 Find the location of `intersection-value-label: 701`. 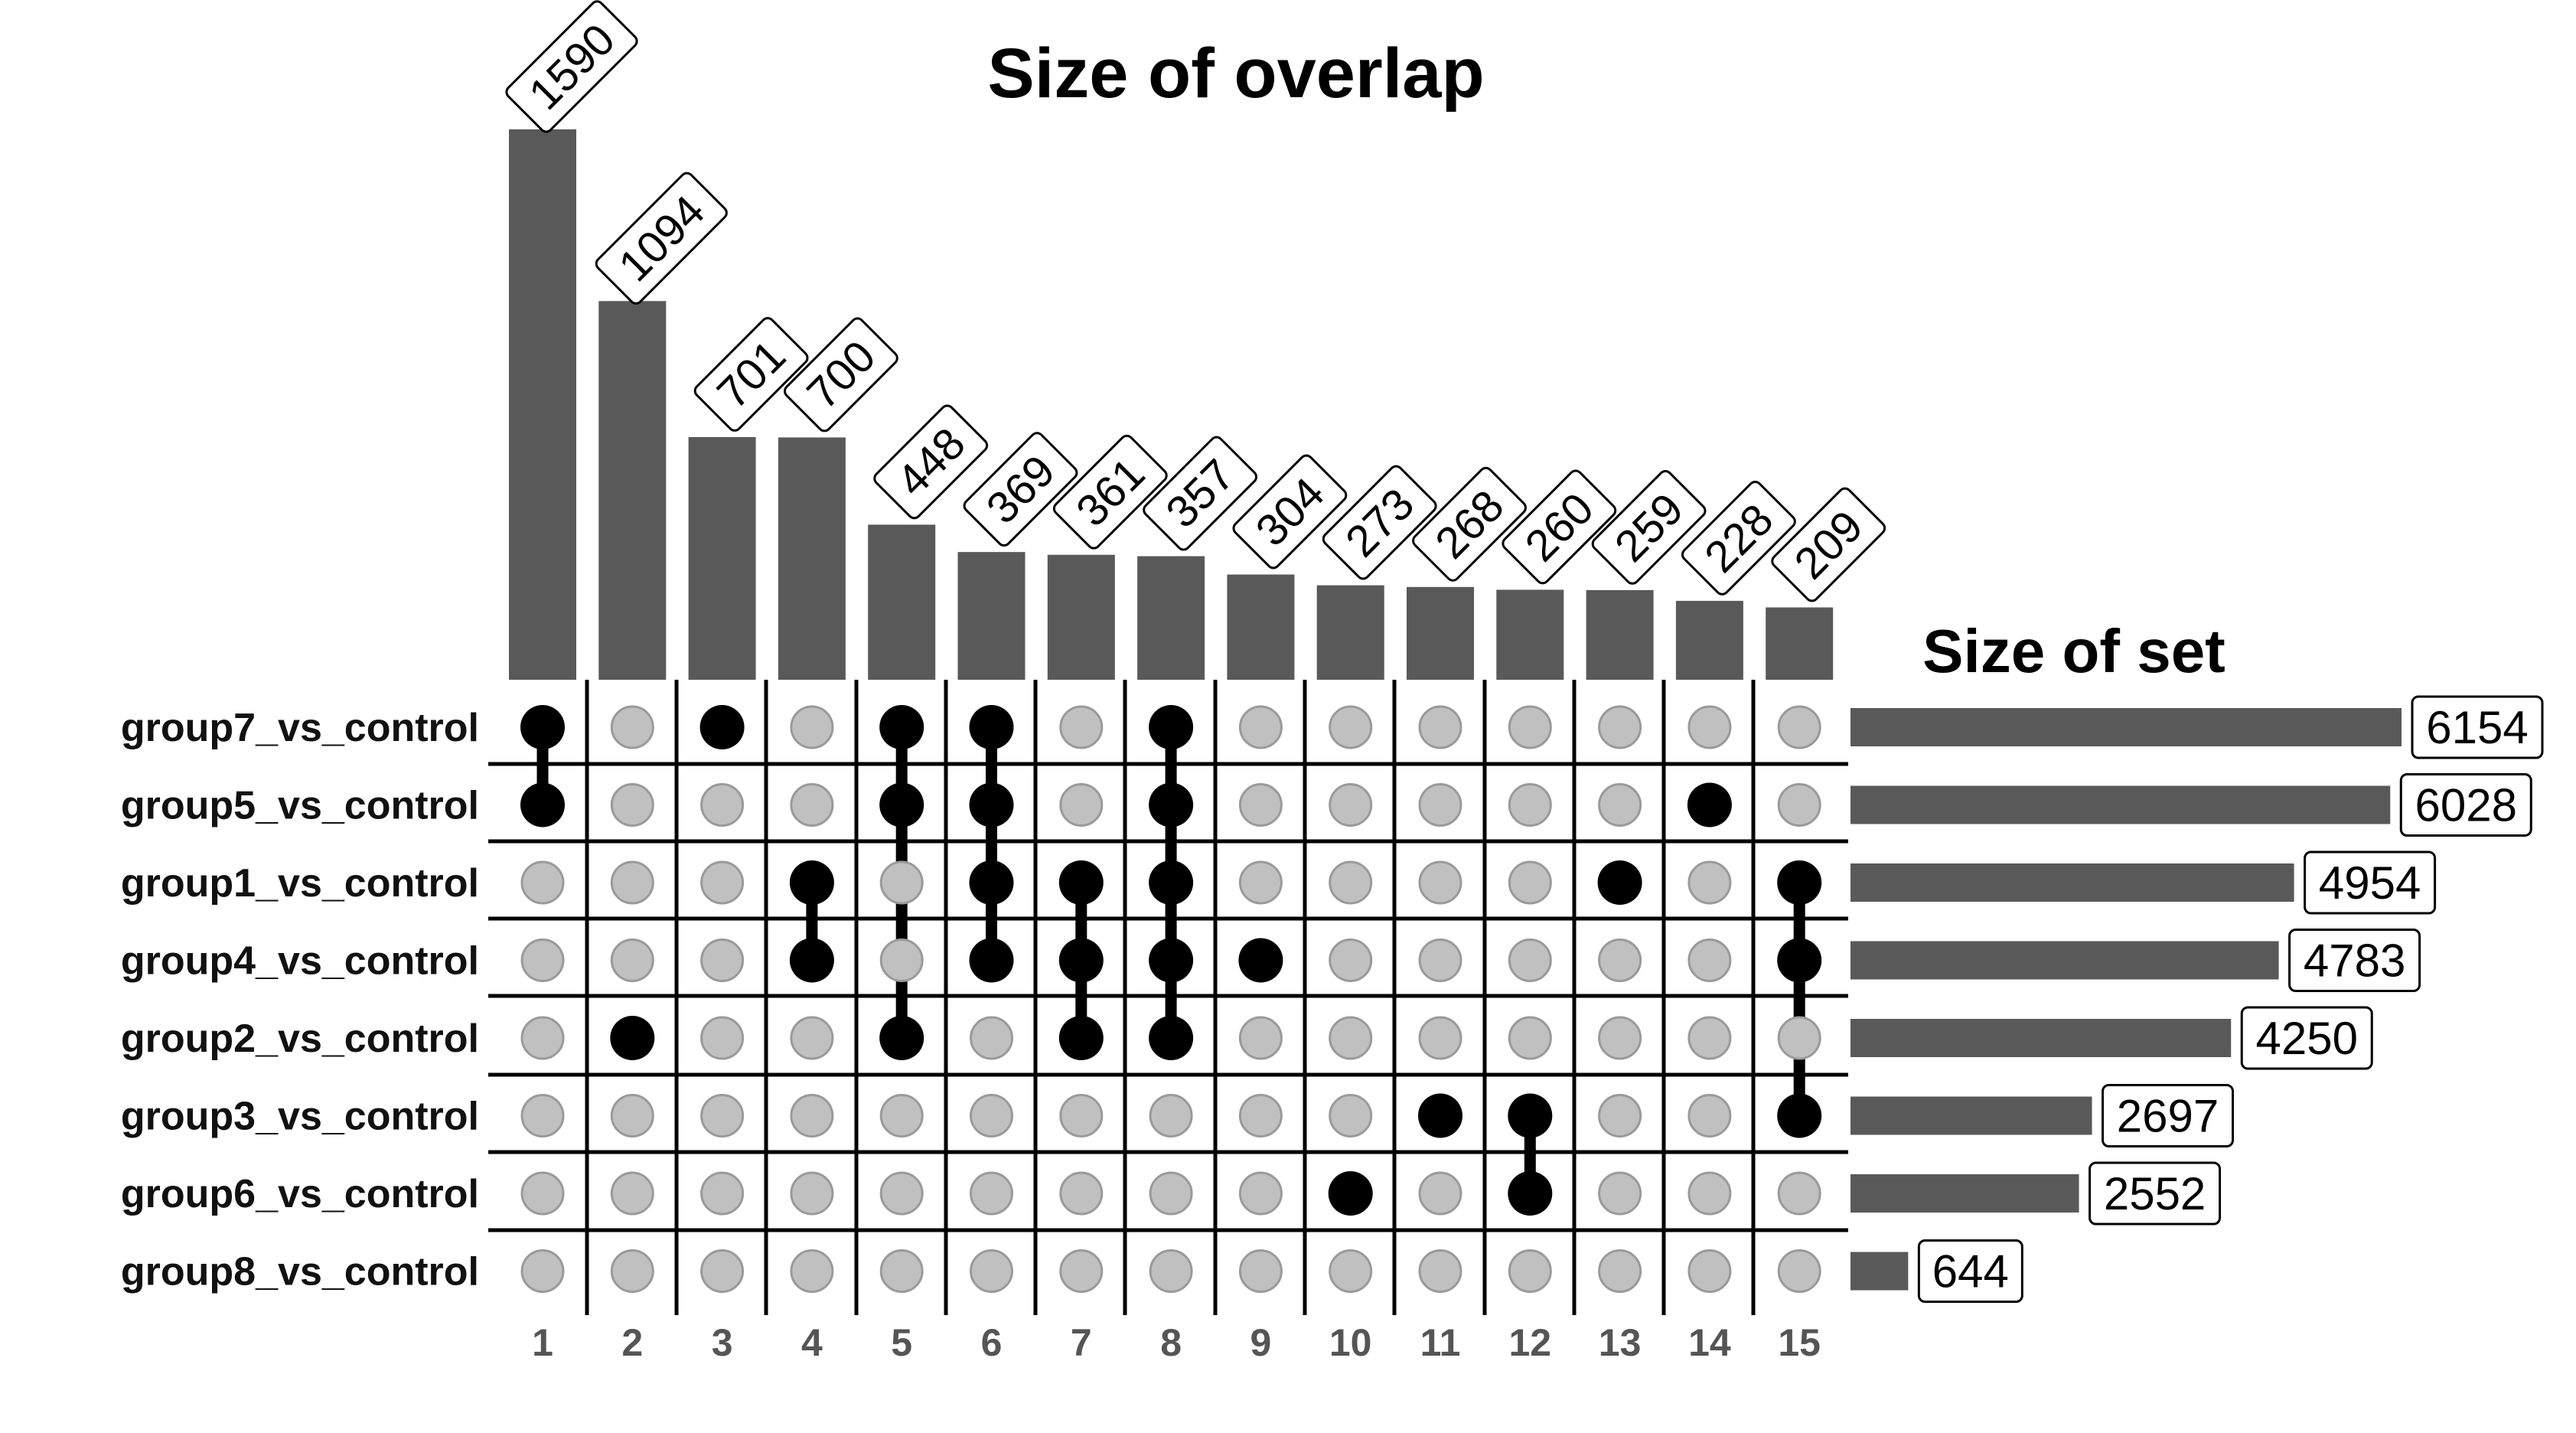

intersection-value-label: 701 is located at coordinates (751, 374).